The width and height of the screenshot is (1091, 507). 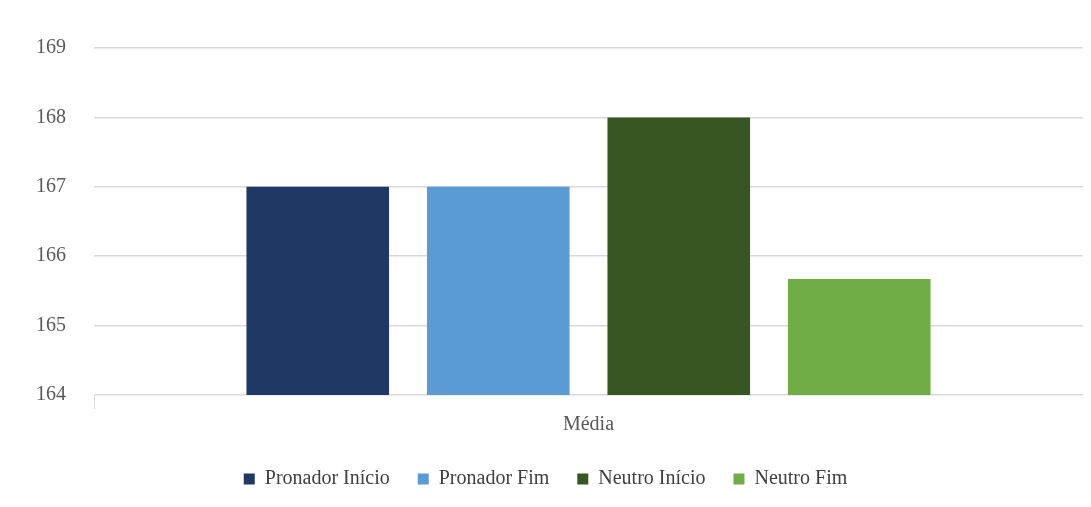 What do you see at coordinates (494, 477) in the screenshot?
I see `legend-label: Pronador Fim` at bounding box center [494, 477].